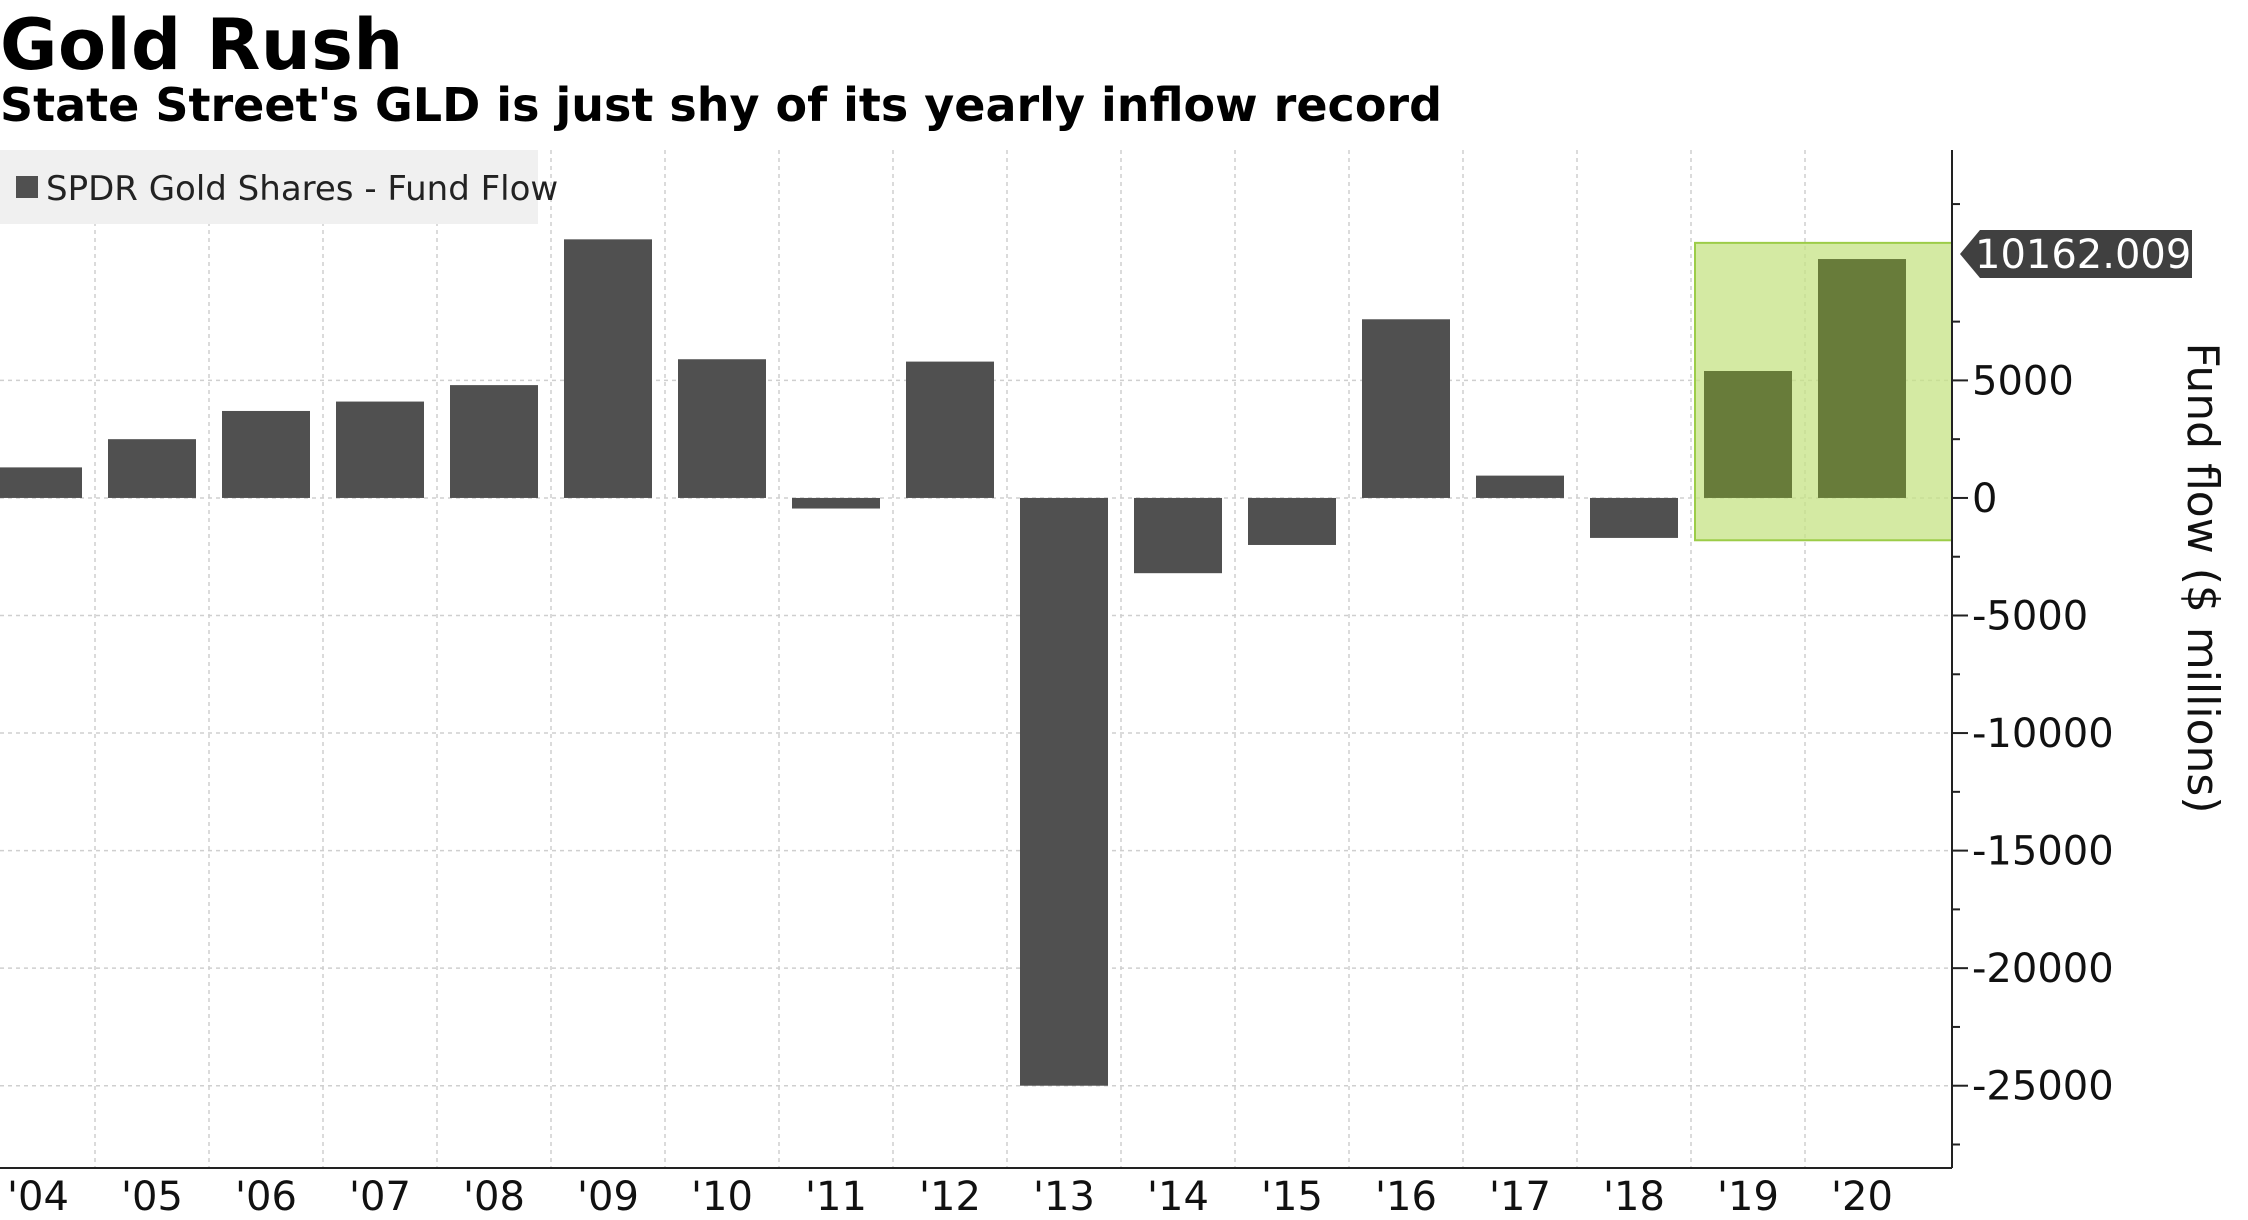  What do you see at coordinates (1064, 1197) in the screenshot?
I see `x-tick-label: '13` at bounding box center [1064, 1197].